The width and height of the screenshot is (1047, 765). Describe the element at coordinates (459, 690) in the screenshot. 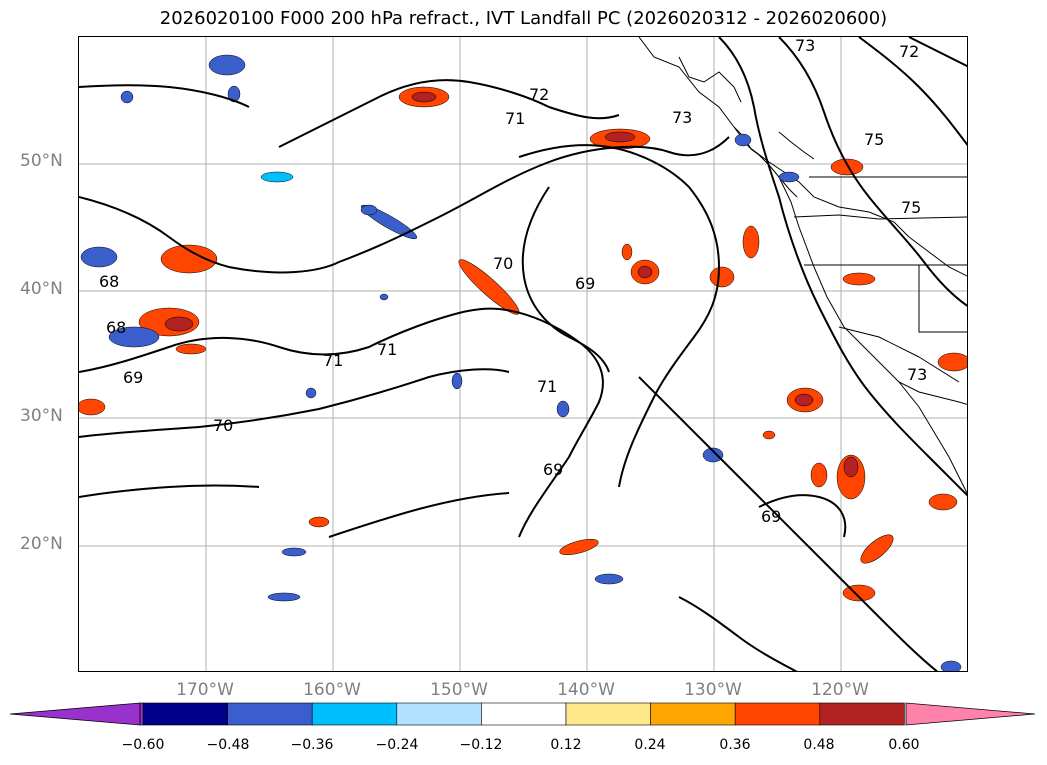

I see `lon-label-150w: 150°W` at that location.